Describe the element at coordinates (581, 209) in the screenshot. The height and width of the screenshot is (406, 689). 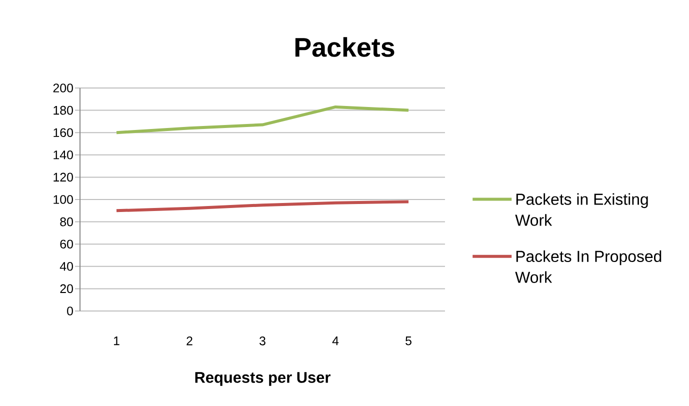
I see `legend-label: Packets in Existing Work` at that location.